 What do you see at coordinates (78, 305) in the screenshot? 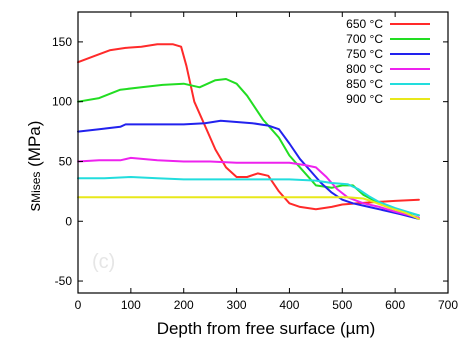
I see `x-tick-label: 0` at bounding box center [78, 305].